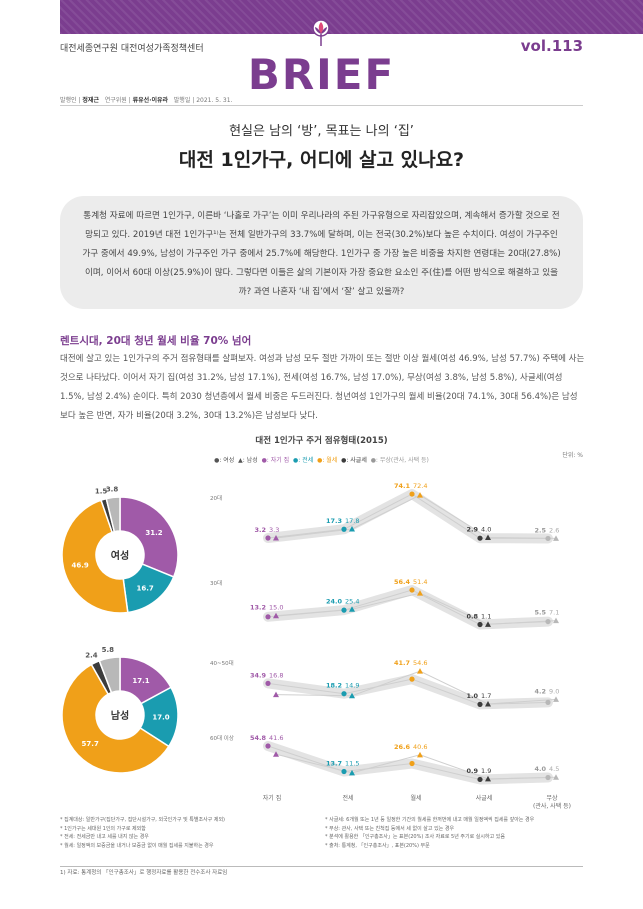 Image resolution: width=643 pixels, height=909 pixels. What do you see at coordinates (216, 498) in the screenshot?
I see `age-group-label: 20대` at bounding box center [216, 498].